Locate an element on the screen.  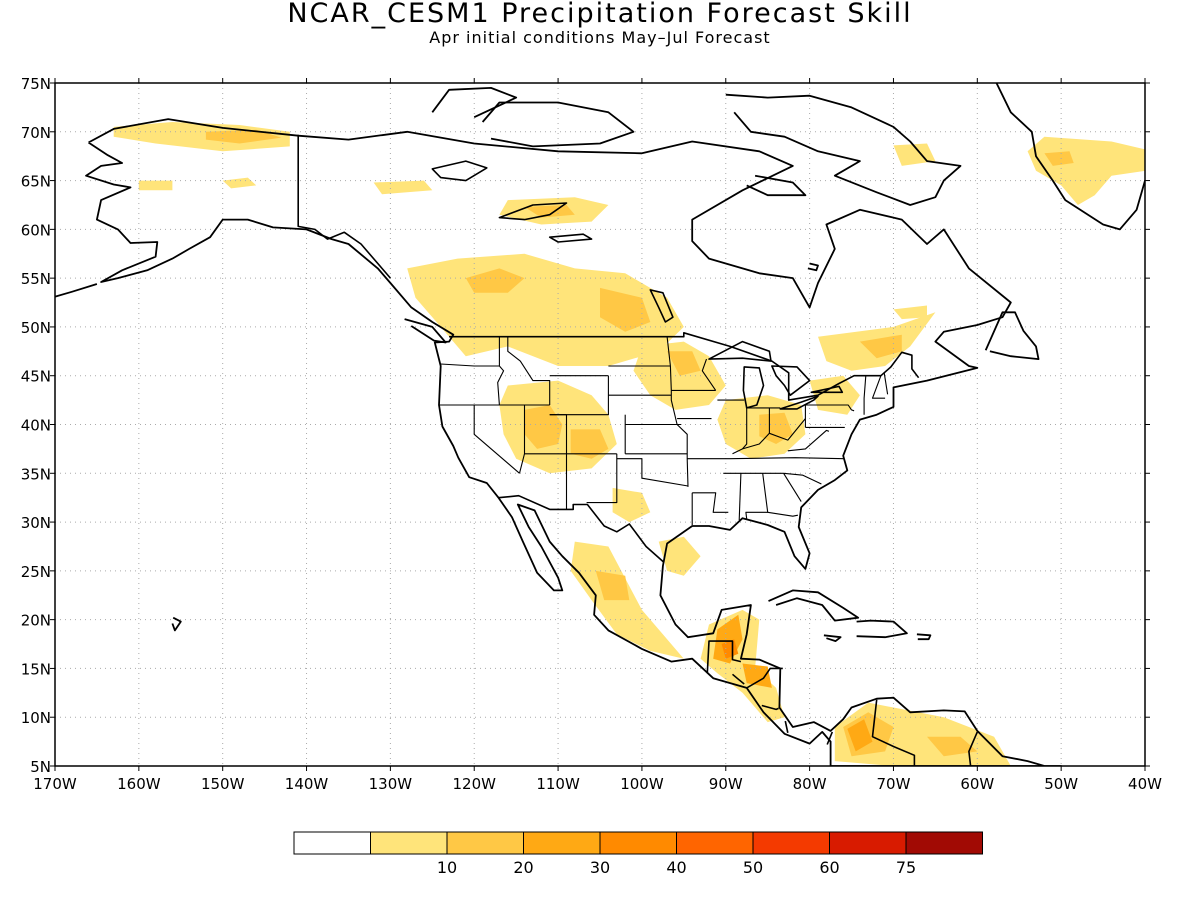
page-subtitle: Apr initial conditions May–Jul Forecast is located at coordinates (600, 37).